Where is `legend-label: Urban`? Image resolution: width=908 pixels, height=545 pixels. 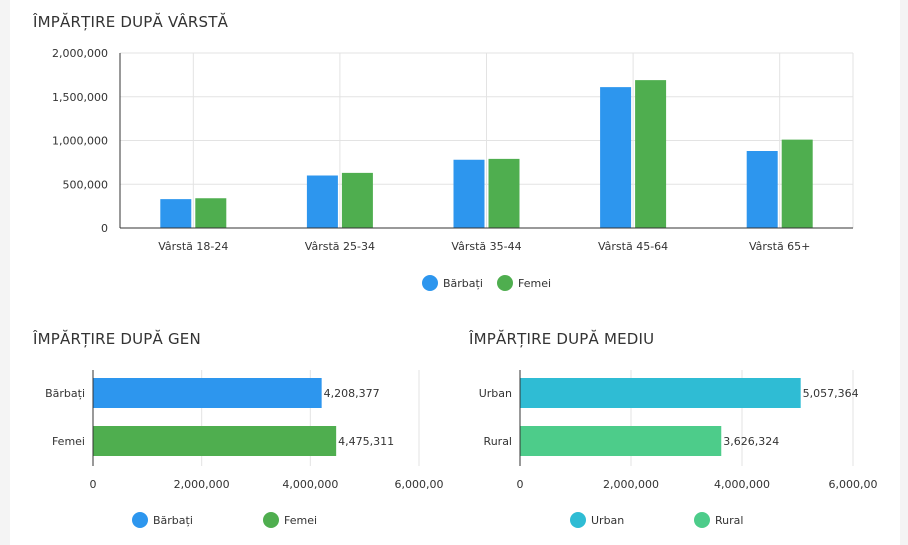 legend-label: Urban is located at coordinates (607, 520).